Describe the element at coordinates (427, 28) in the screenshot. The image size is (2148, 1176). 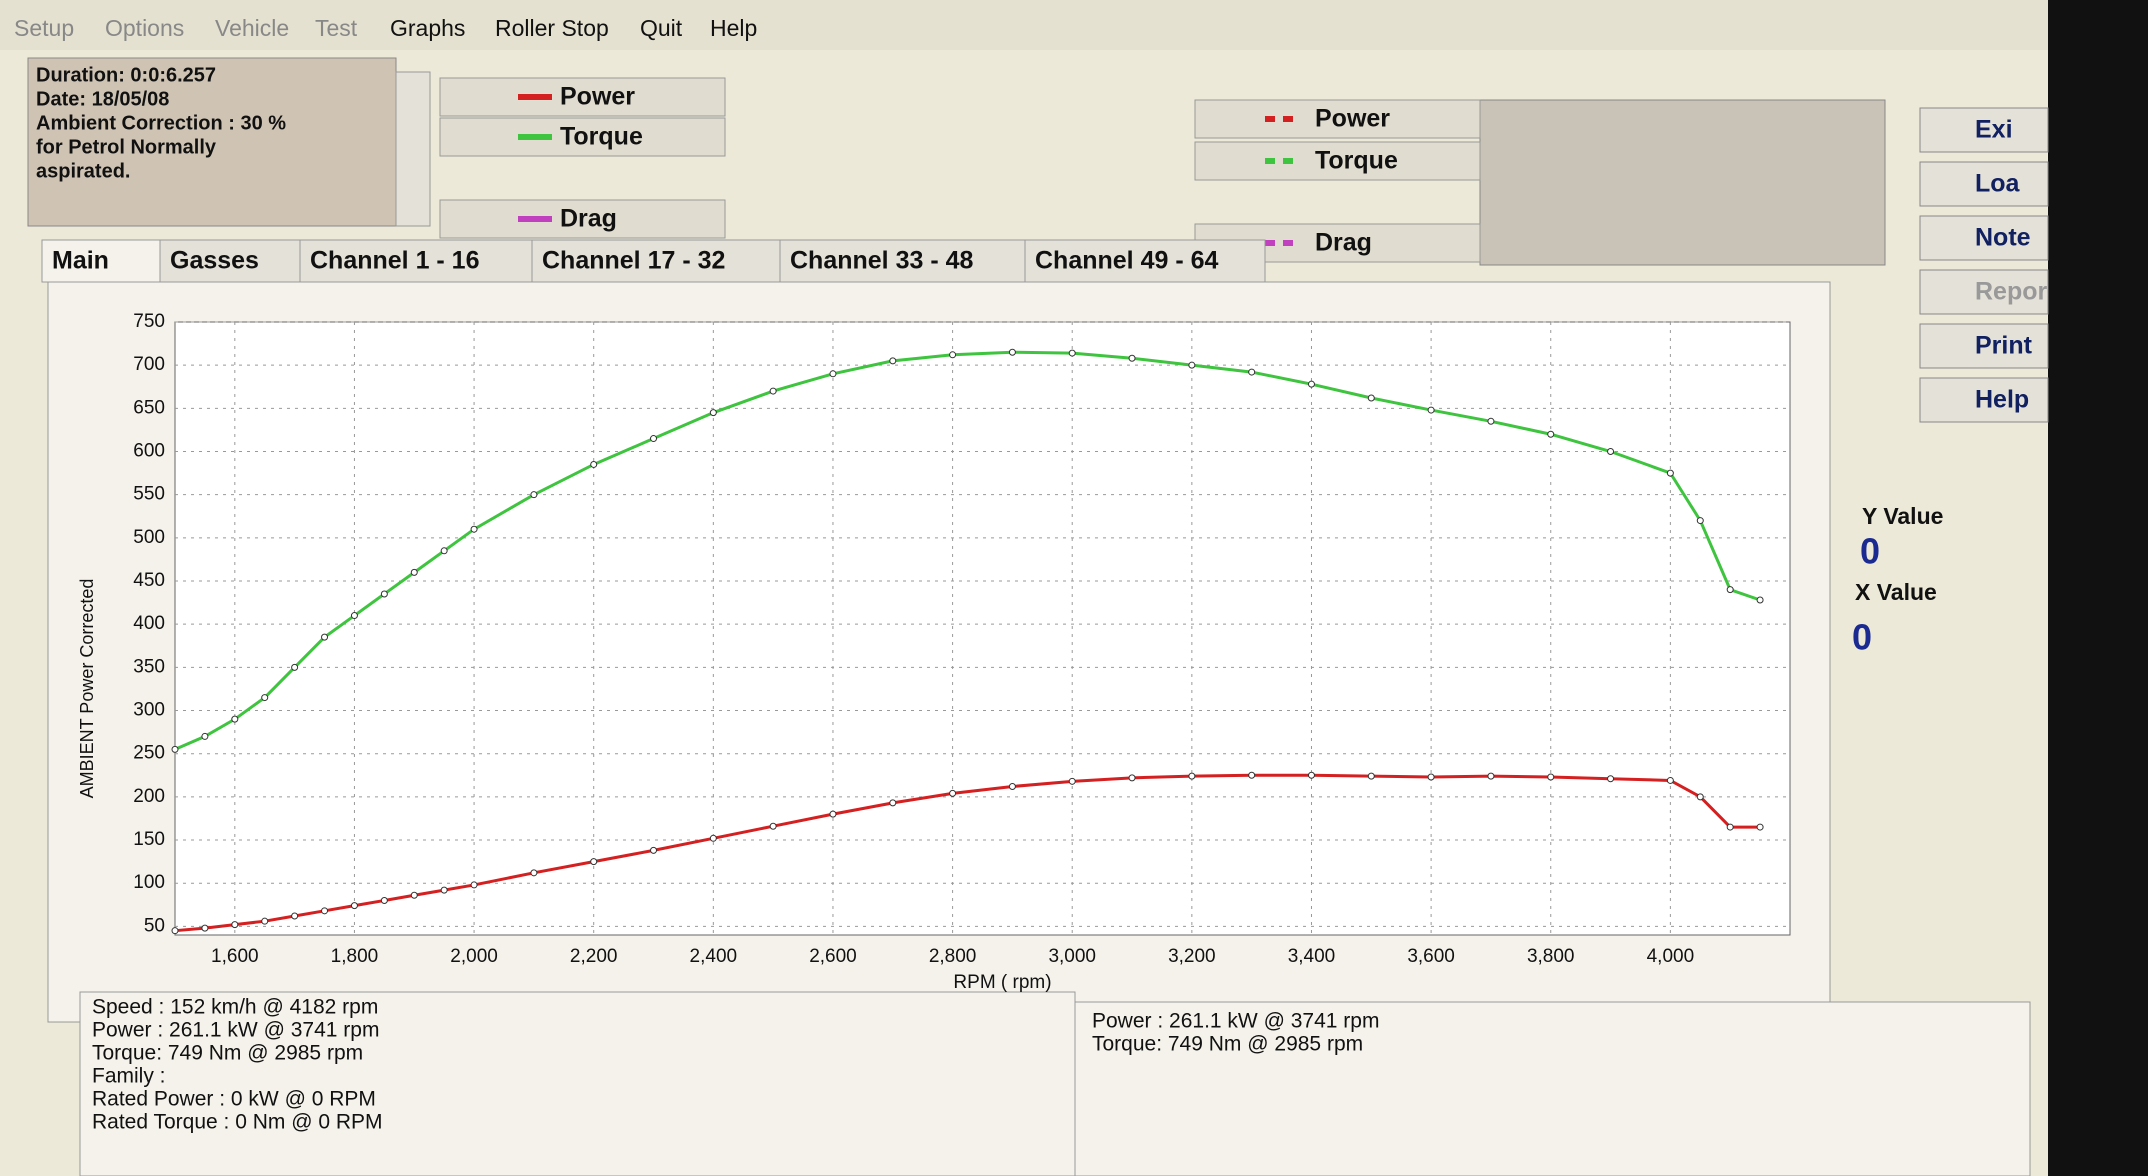
I see `menu-item: Graphs` at that location.